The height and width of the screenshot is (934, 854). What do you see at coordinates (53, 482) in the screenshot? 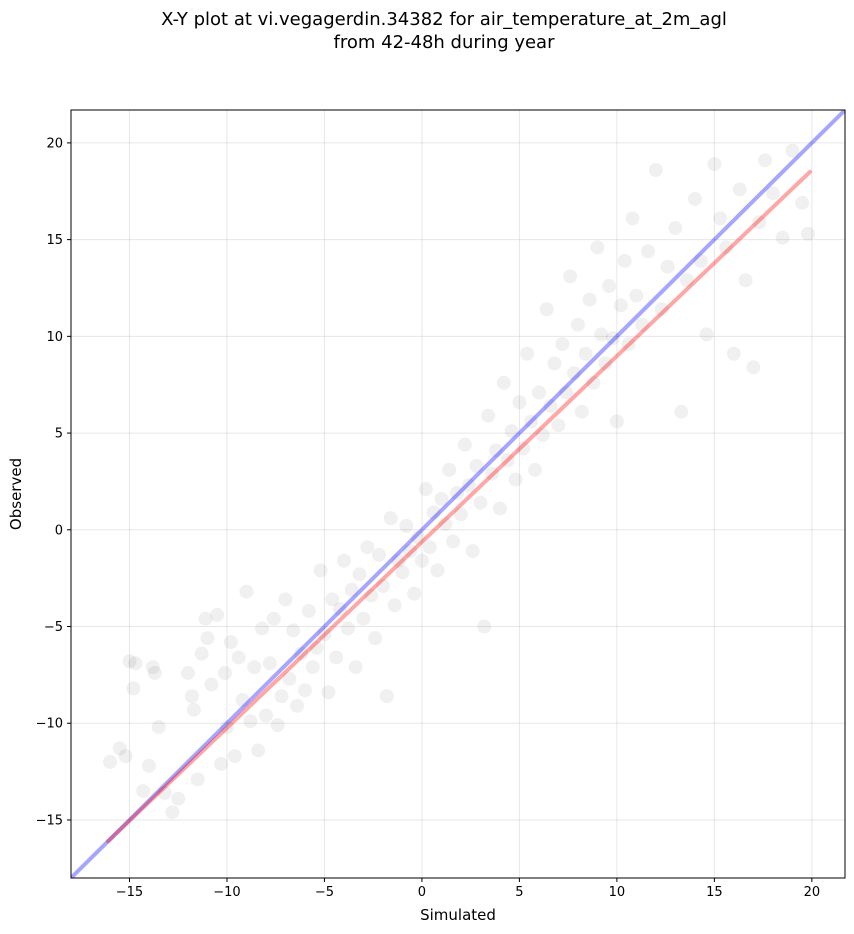
I see `y-axis-ticks: −15 −10 −5 0 5 10 15 20` at bounding box center [53, 482].